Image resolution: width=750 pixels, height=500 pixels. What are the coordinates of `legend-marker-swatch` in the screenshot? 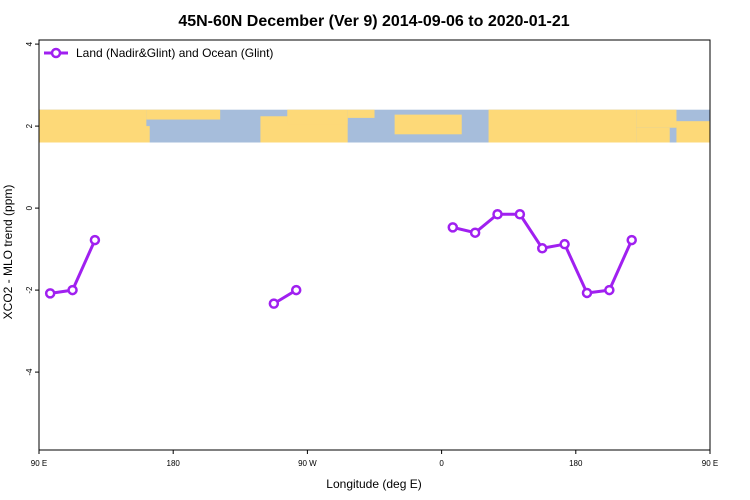 It's located at (56, 53).